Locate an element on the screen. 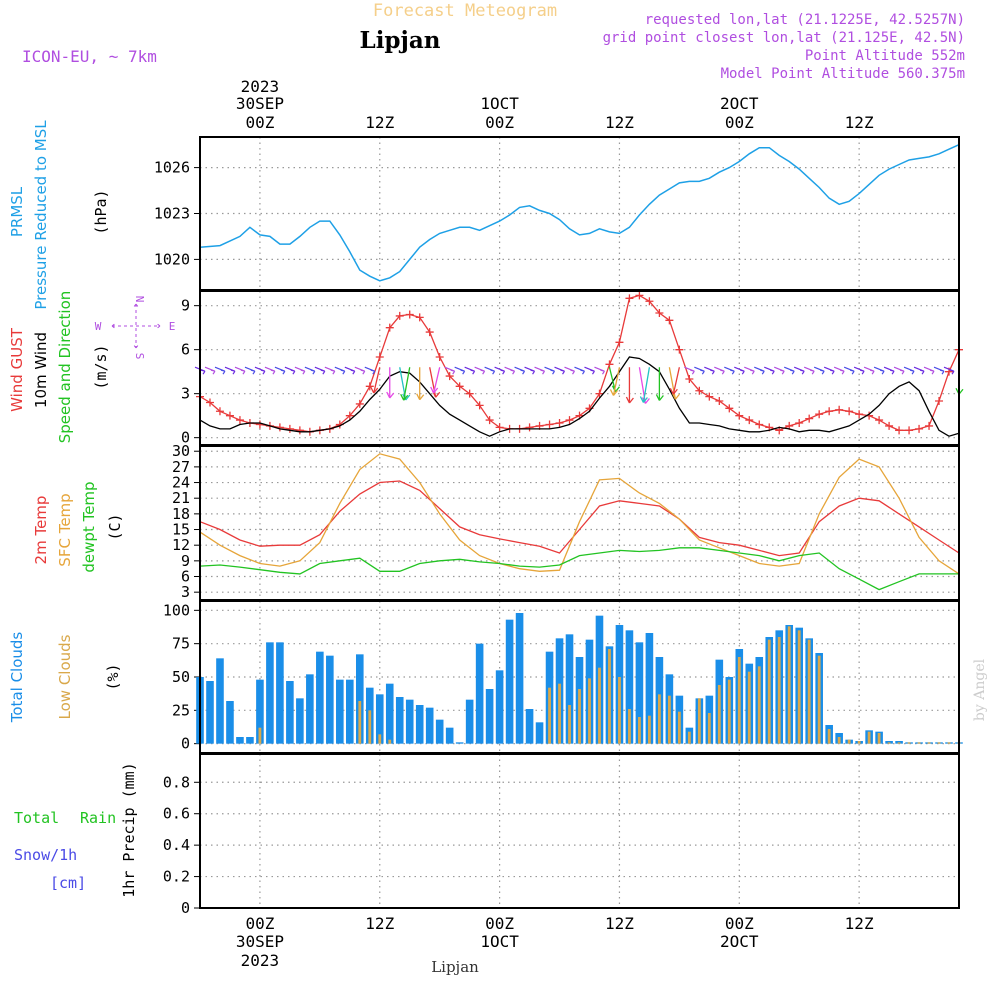 This screenshot has width=1000, height=1000. bottom-date-day: 1OCT is located at coordinates (499, 941).